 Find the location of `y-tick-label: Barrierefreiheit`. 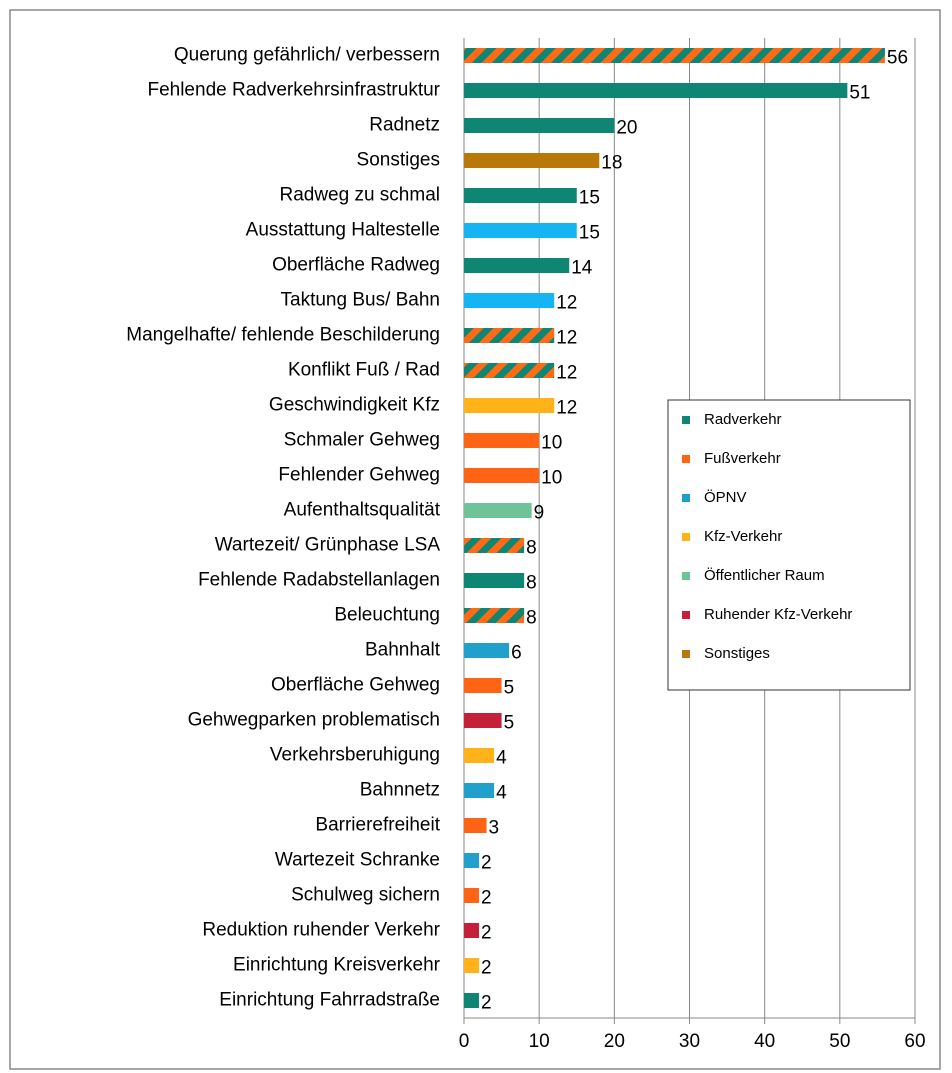

y-tick-label: Barrierefreiheit is located at coordinates (377, 825).